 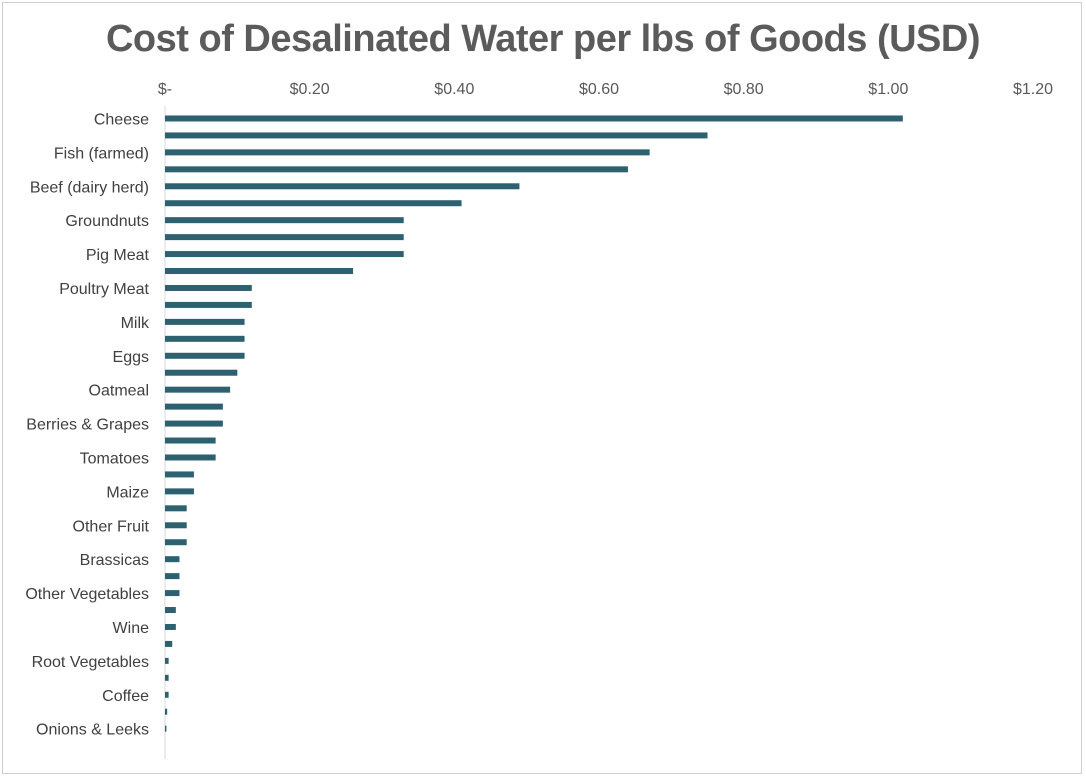 I want to click on x-tick-label: $0.40, so click(x=454, y=89).